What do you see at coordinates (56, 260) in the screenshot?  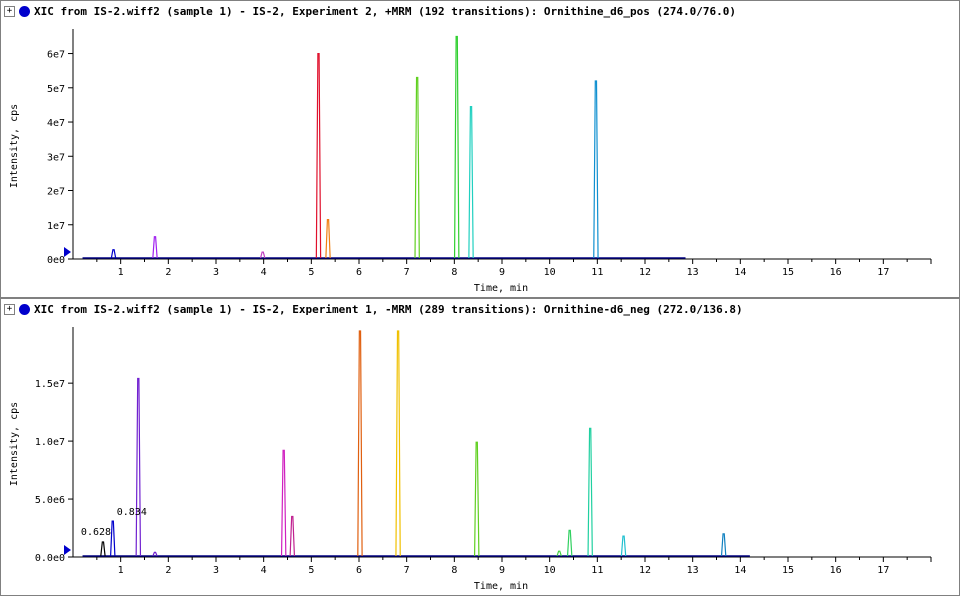 I see `y-tick-label: 0e0` at bounding box center [56, 260].